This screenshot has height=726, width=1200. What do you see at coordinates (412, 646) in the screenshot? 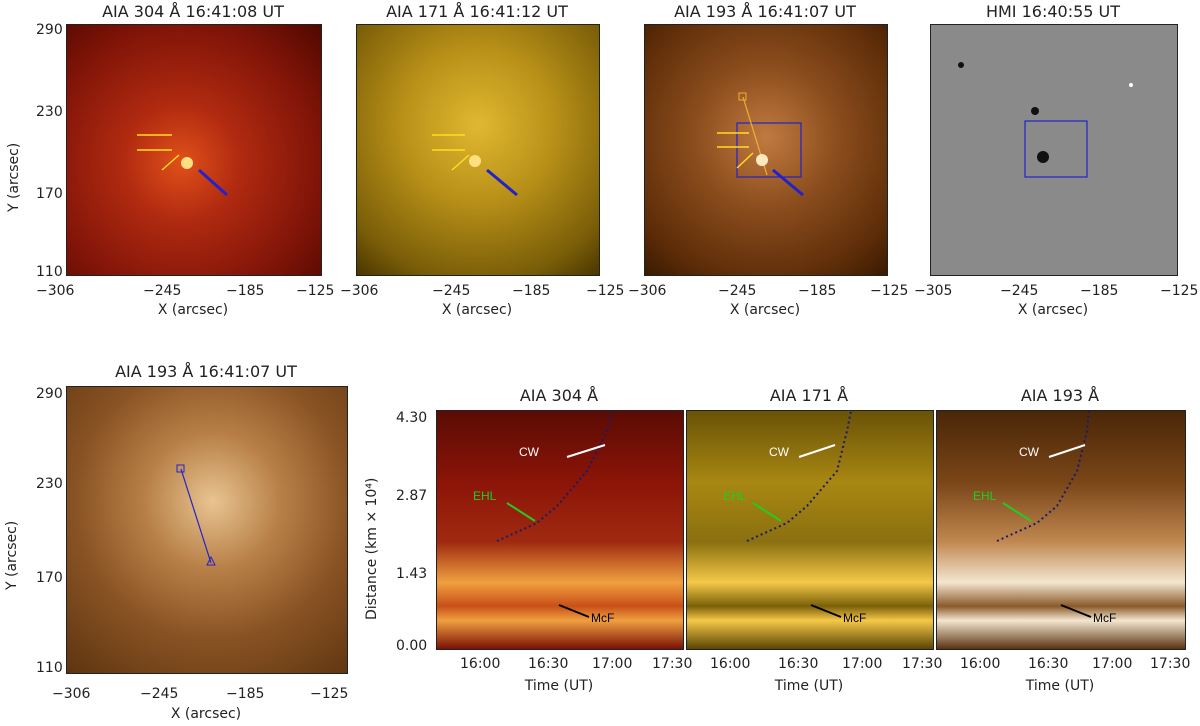
I see `y-tick: 0.00` at bounding box center [412, 646].